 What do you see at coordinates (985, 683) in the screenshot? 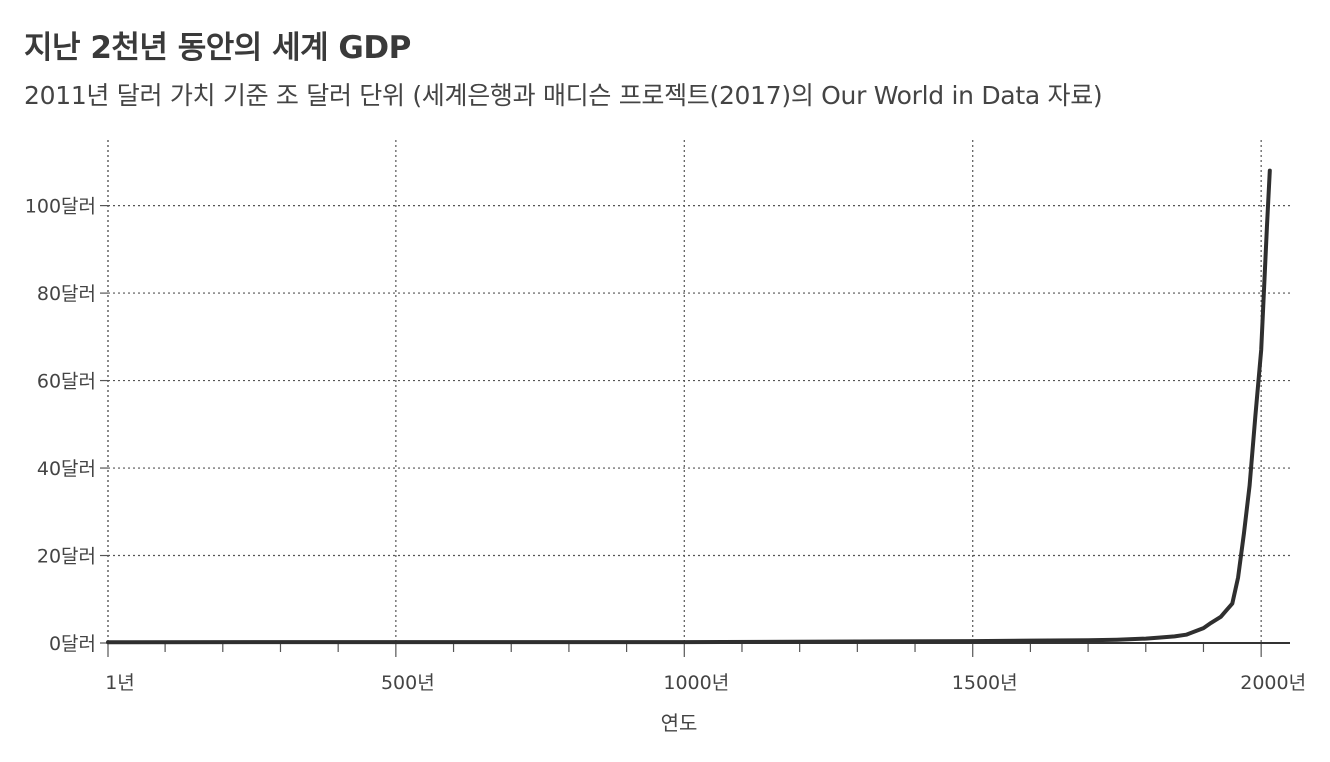
I see `x-tick-label: 1500년` at bounding box center [985, 683].